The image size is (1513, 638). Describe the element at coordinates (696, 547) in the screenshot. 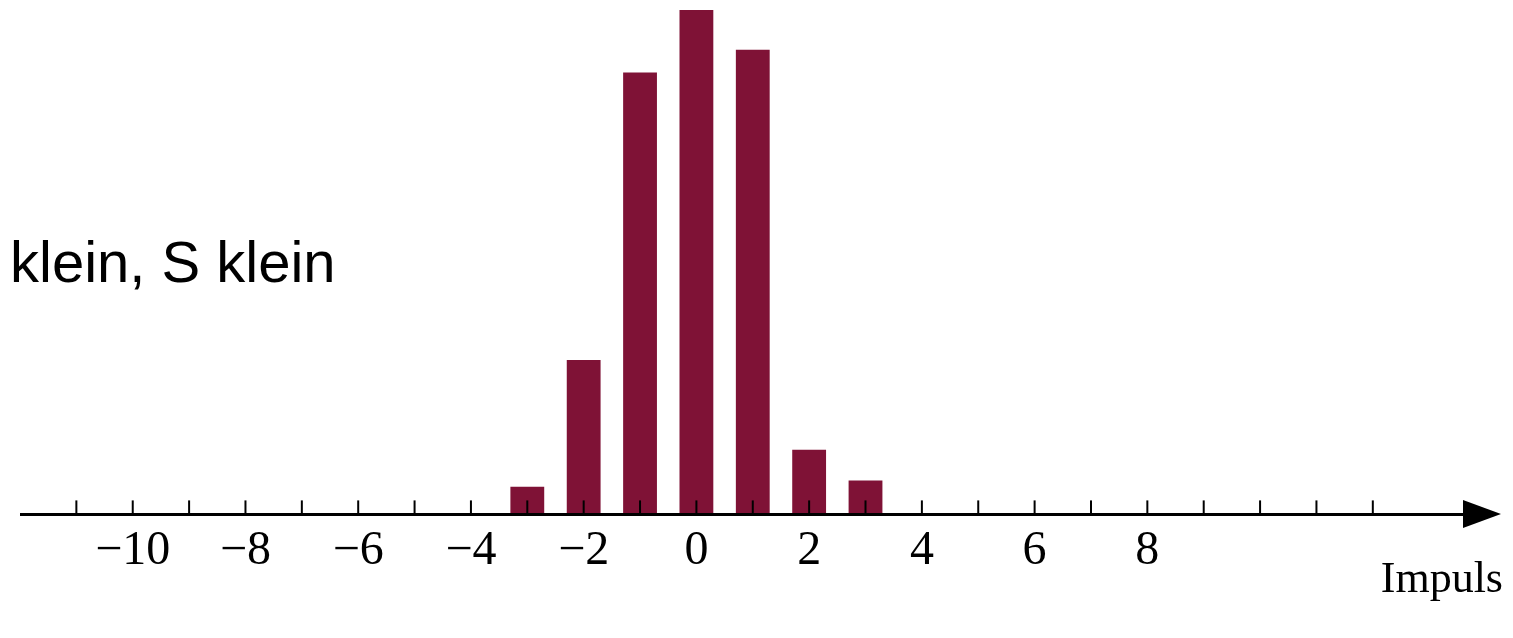

I see `x-tick-label: 0` at that location.